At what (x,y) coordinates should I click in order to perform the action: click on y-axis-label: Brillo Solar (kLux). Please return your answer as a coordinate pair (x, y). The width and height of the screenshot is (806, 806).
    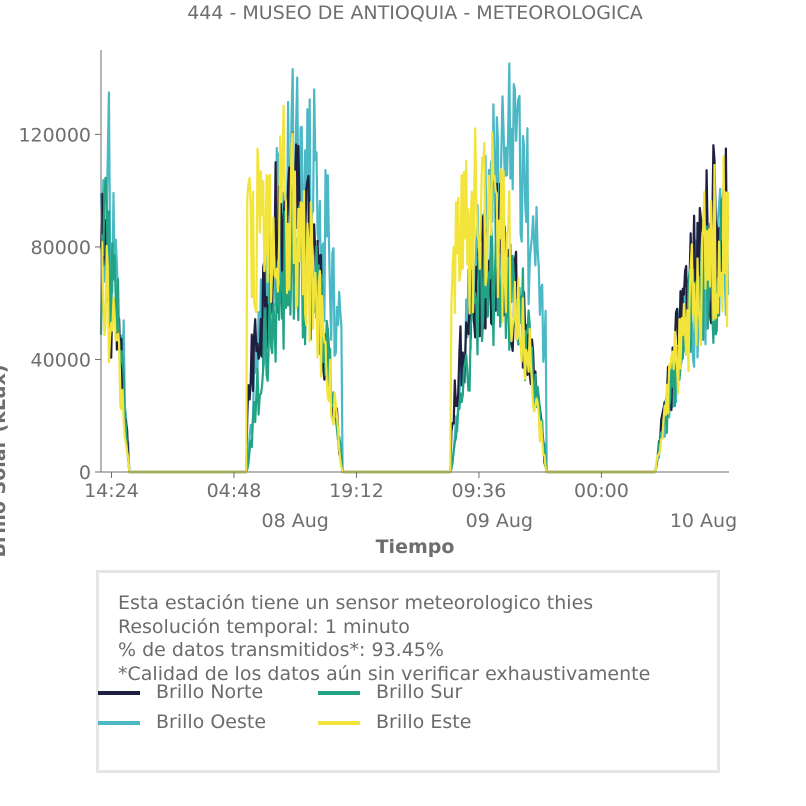
    Looking at the image, I should click on (5, 460).